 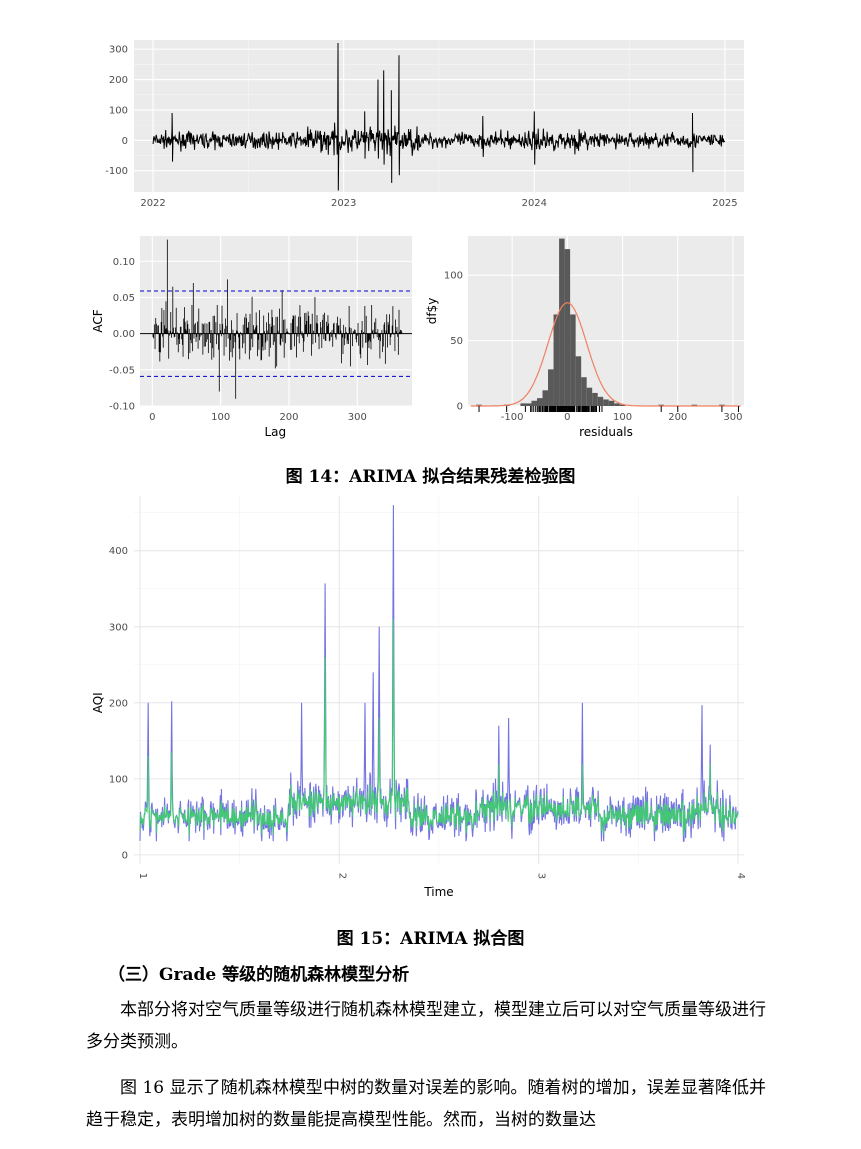 What do you see at coordinates (124, 334) in the screenshot?
I see `y-tick-label: 0.00` at bounding box center [124, 334].